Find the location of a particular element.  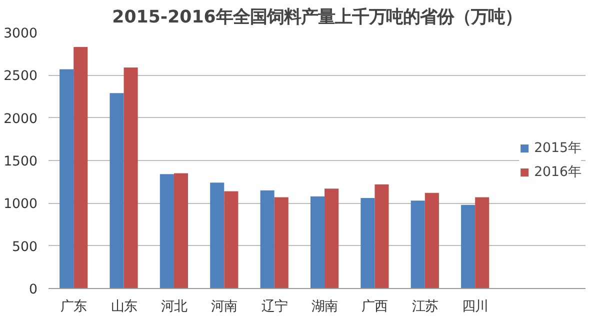

x-tick-label: 河南 is located at coordinates (224, 307).